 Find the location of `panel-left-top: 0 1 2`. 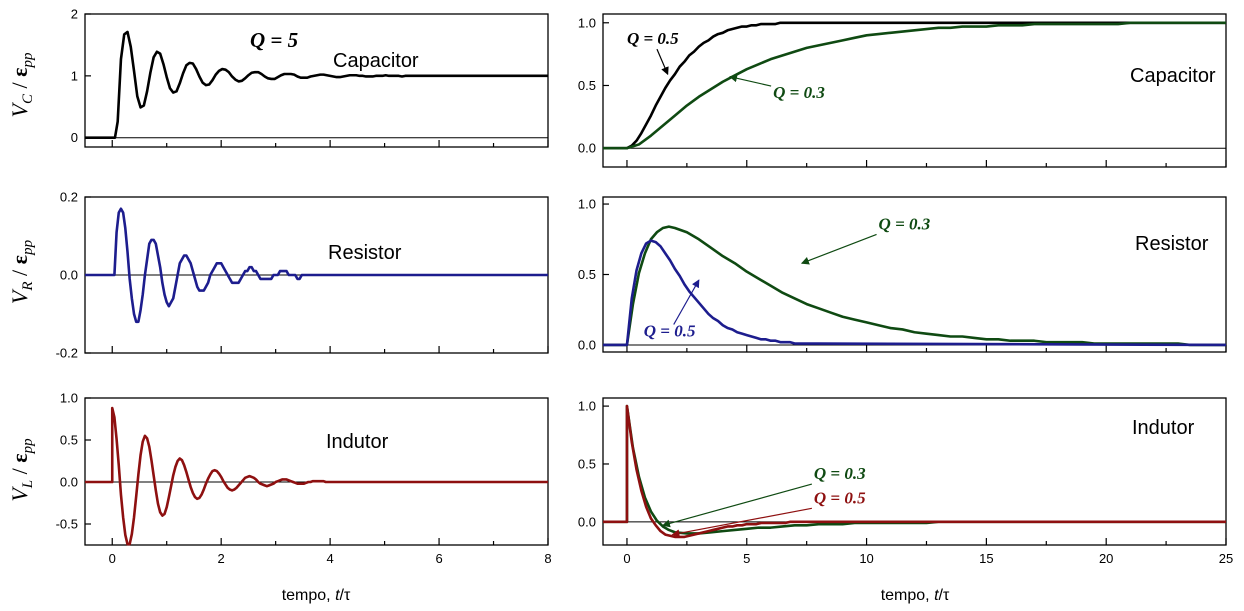

panel-left-top: 0 1 2 is located at coordinates (310, 77).